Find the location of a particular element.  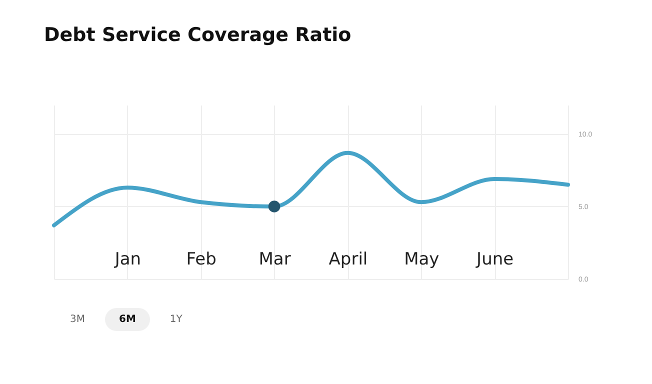

x-tick-label: Mar is located at coordinates (274, 260).